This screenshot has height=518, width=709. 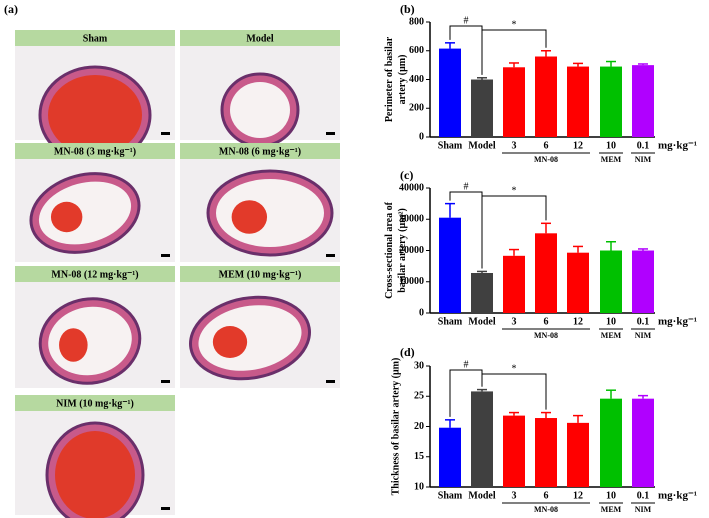 I want to click on micrograph: Sham, so click(x=95, y=97).